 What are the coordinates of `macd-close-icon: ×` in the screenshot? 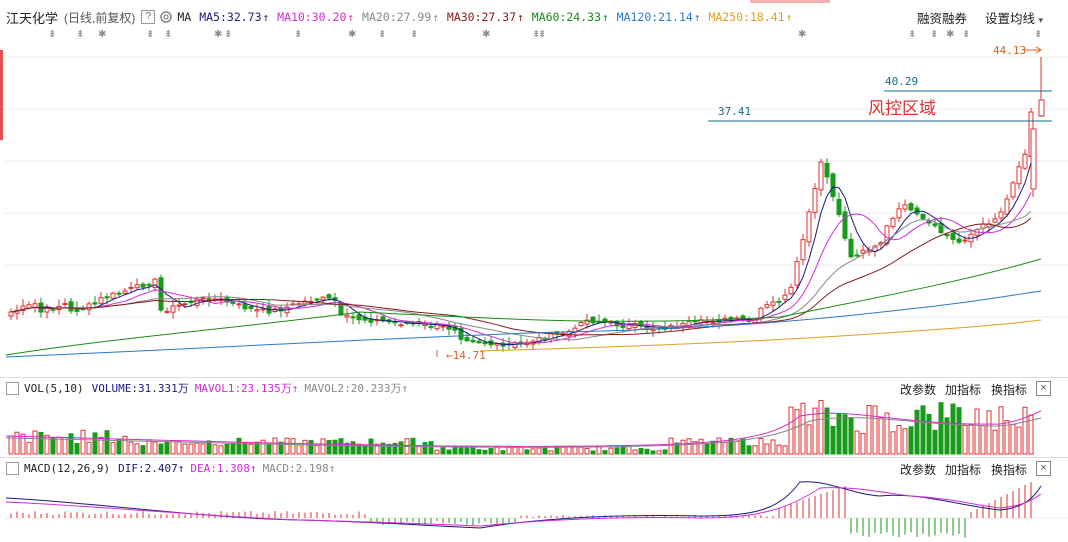 It's located at (1043, 468).